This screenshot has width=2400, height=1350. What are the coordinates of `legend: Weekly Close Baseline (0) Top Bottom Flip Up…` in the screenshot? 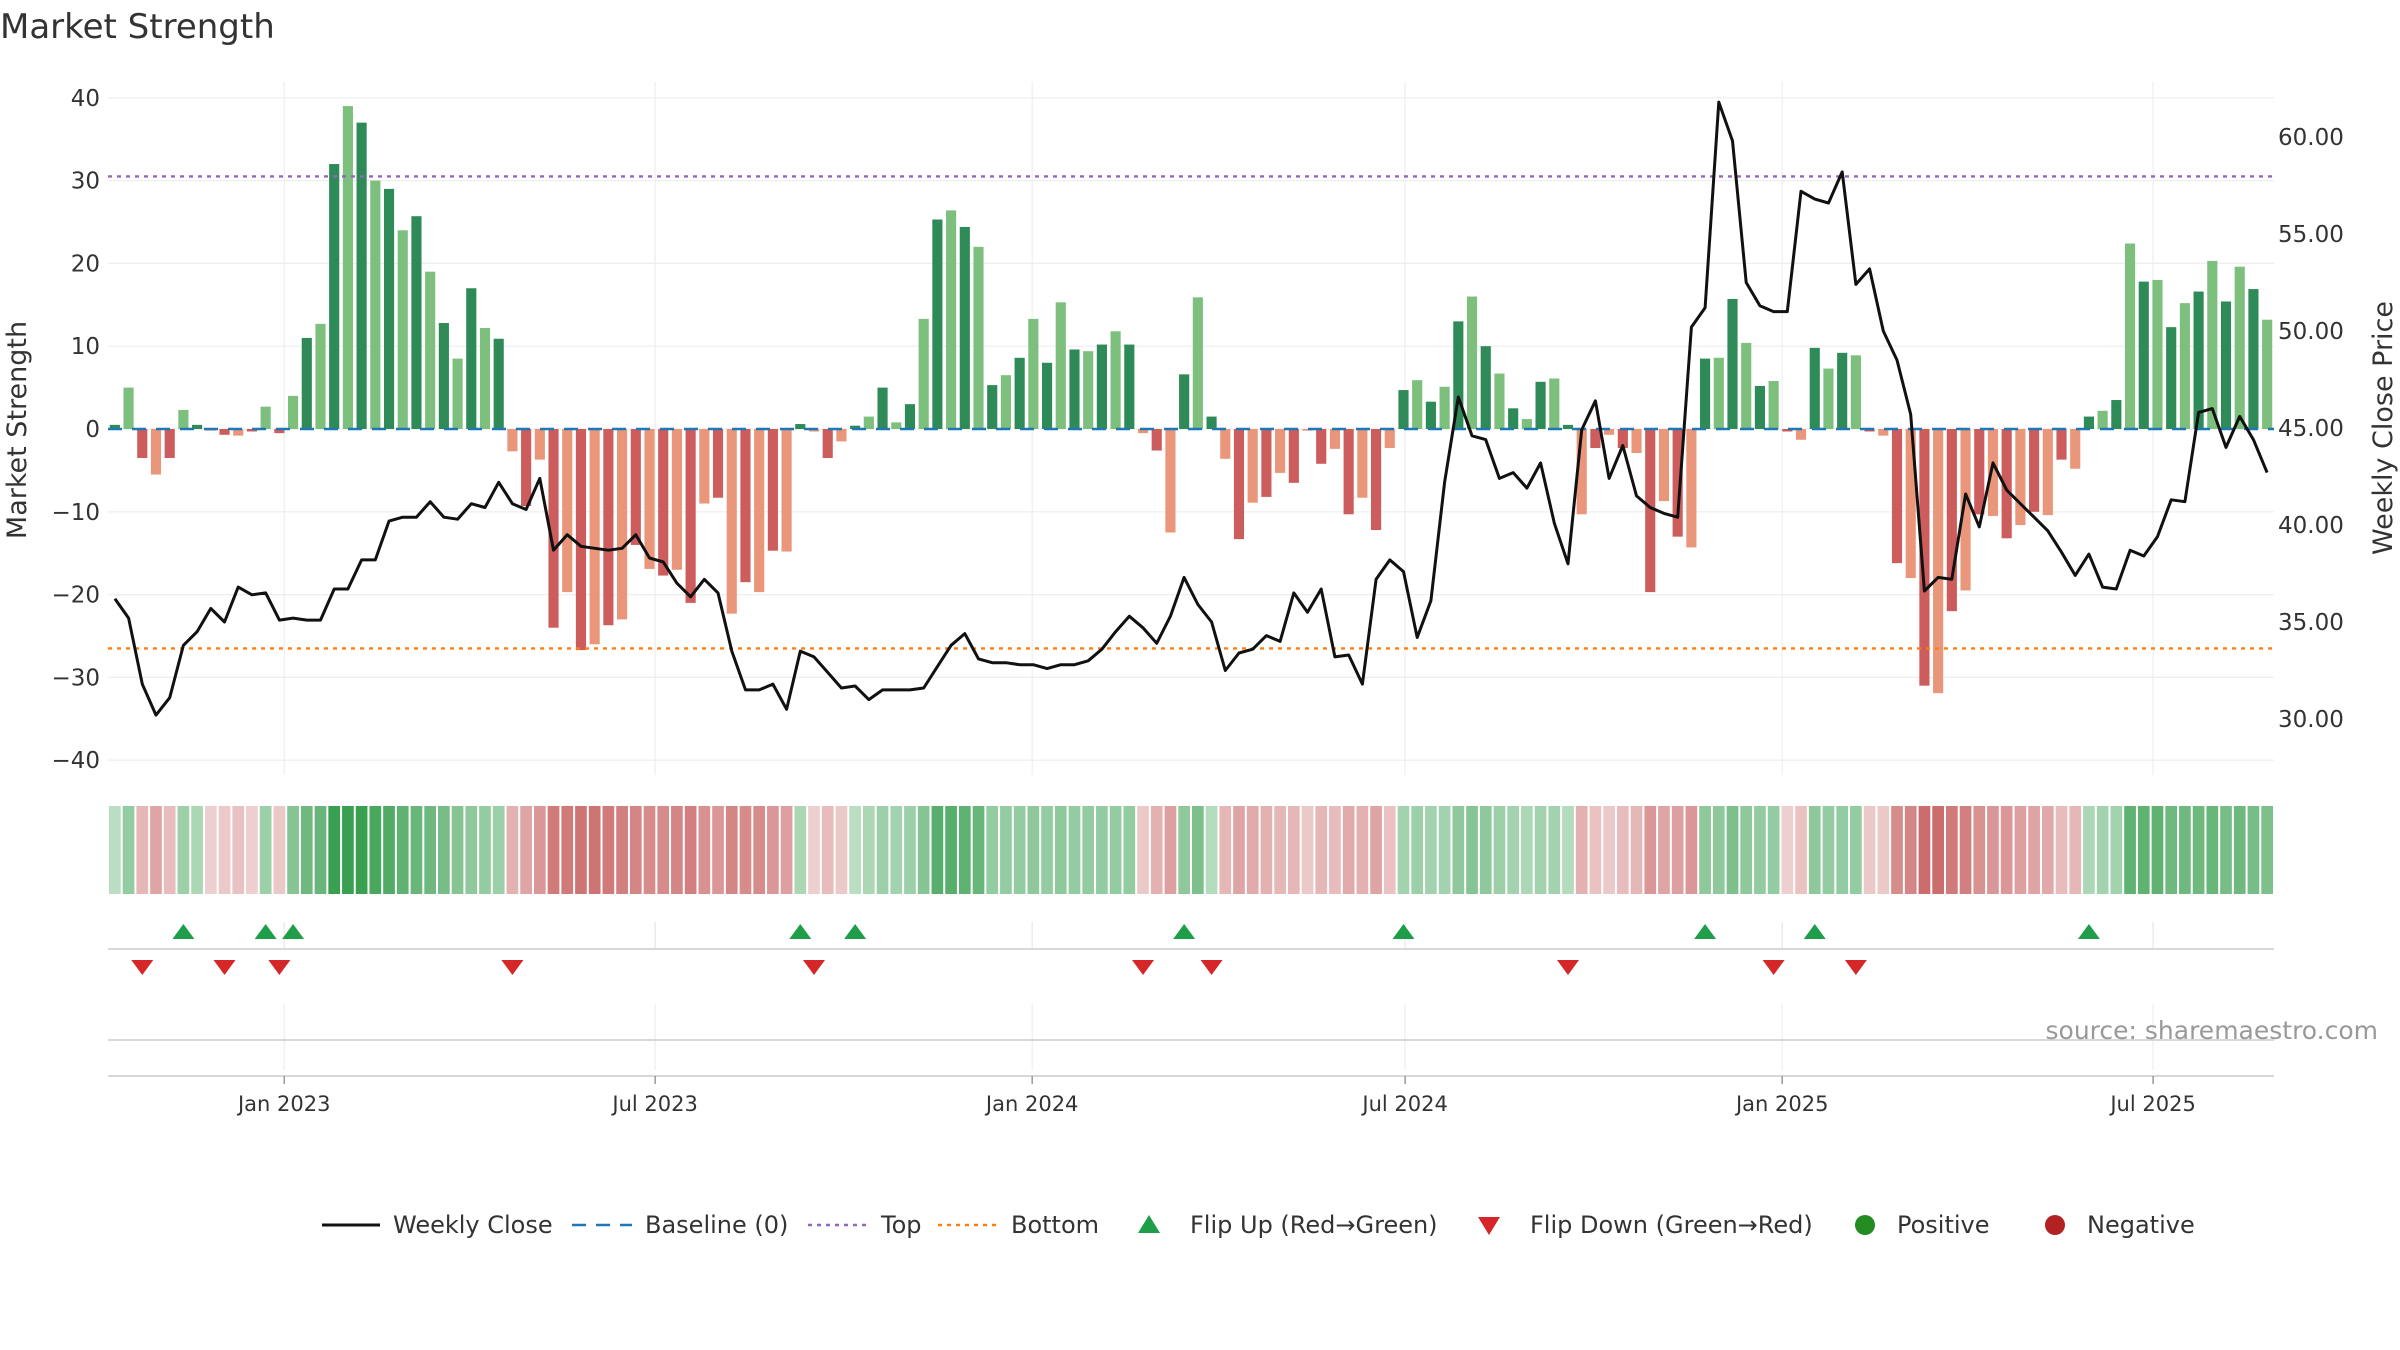 It's located at (1258, 1225).